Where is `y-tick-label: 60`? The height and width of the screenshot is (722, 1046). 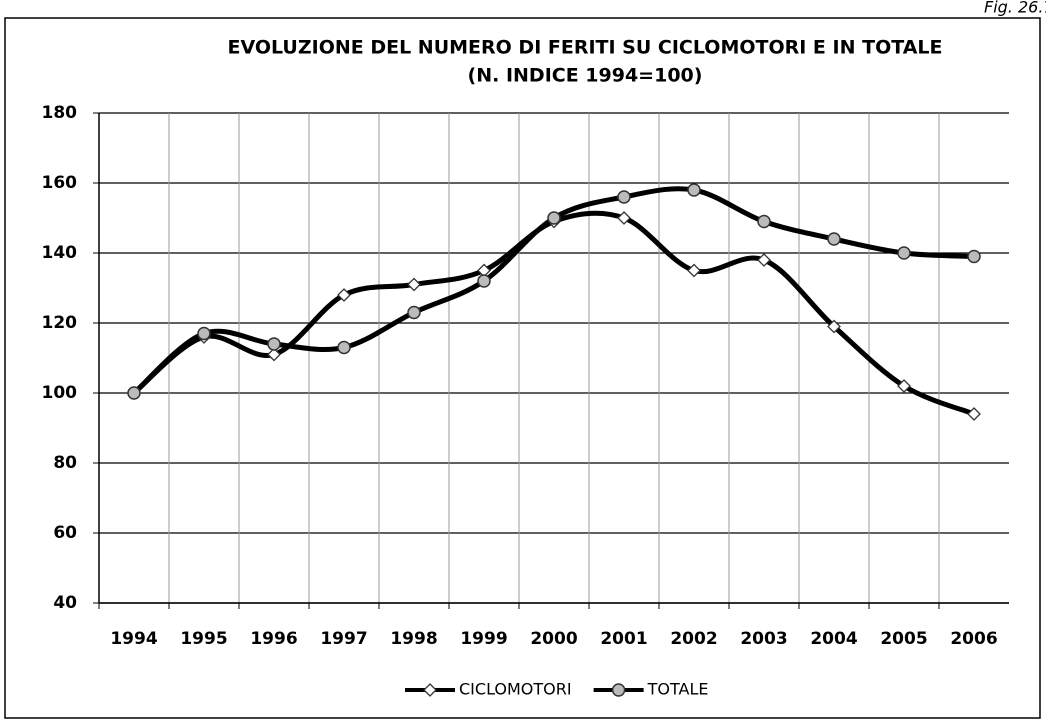 y-tick-label: 60 is located at coordinates (65, 533).